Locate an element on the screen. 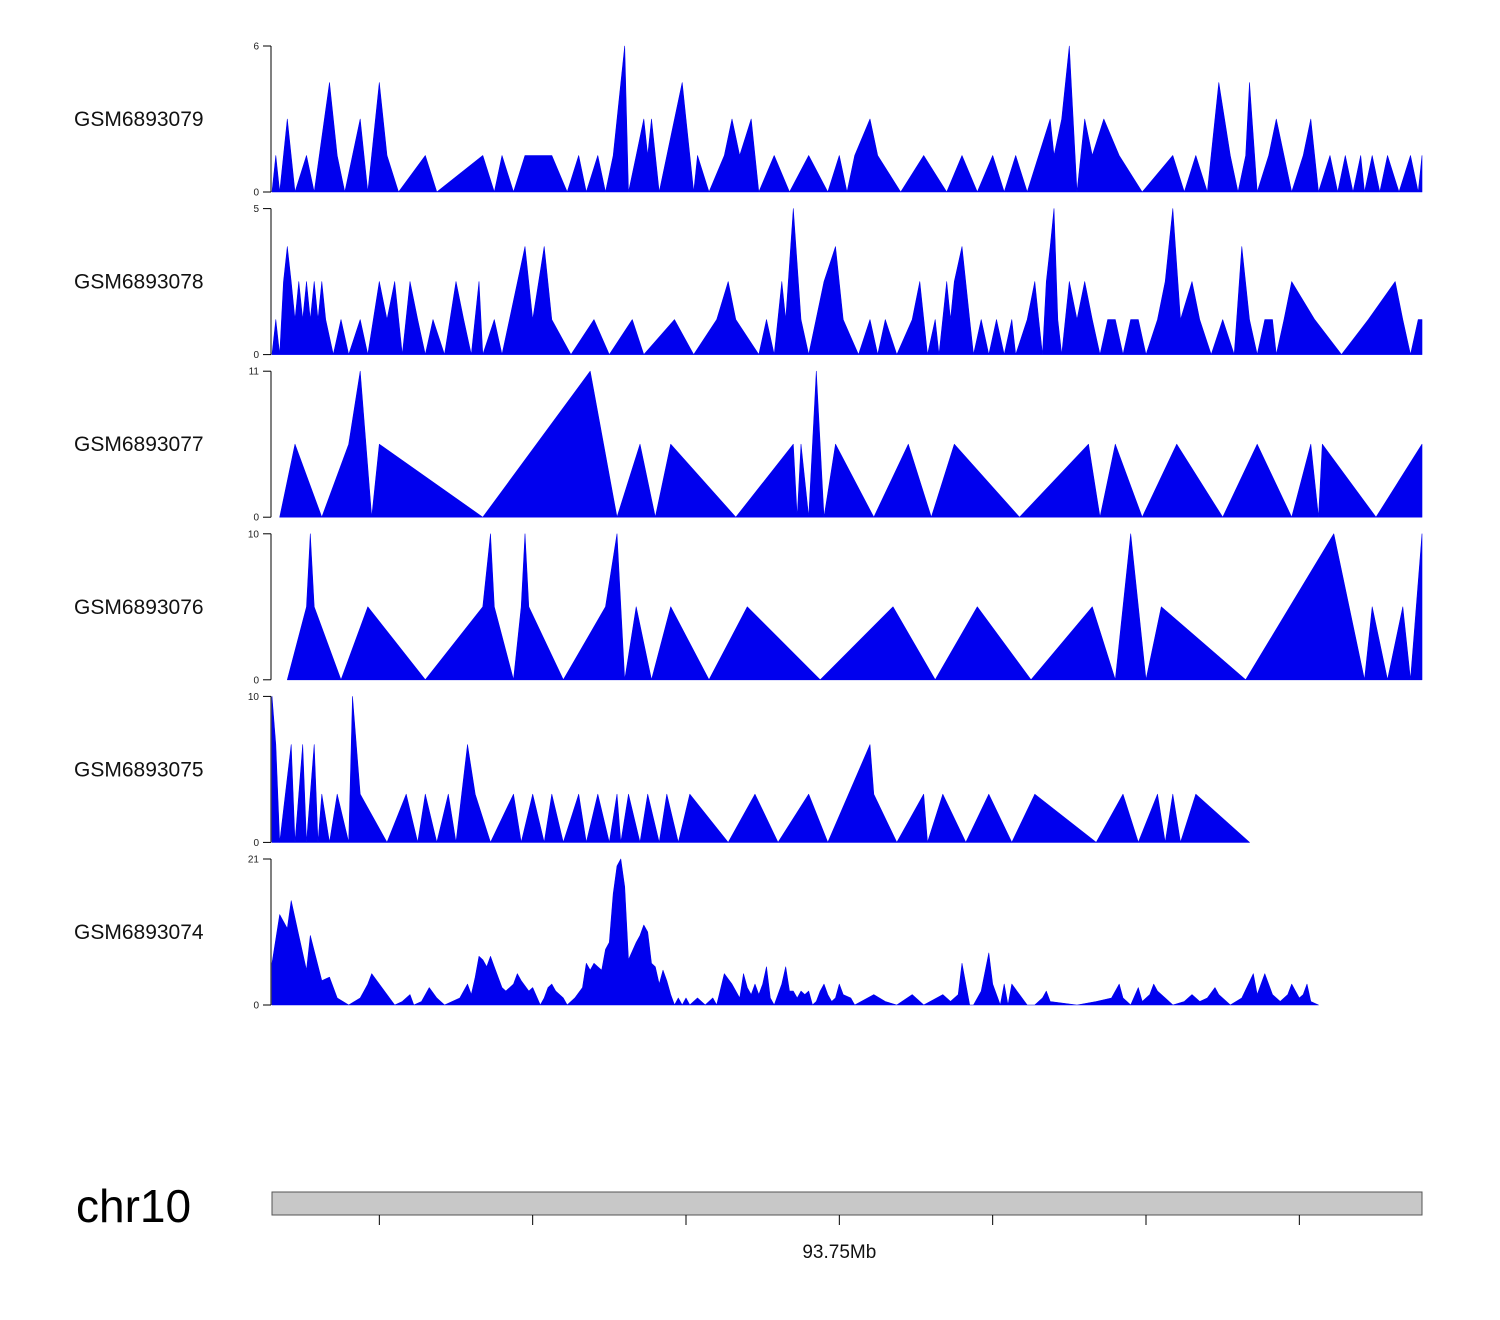 The image size is (1500, 1320). position-label: 93.75Mb is located at coordinates (839, 1252).